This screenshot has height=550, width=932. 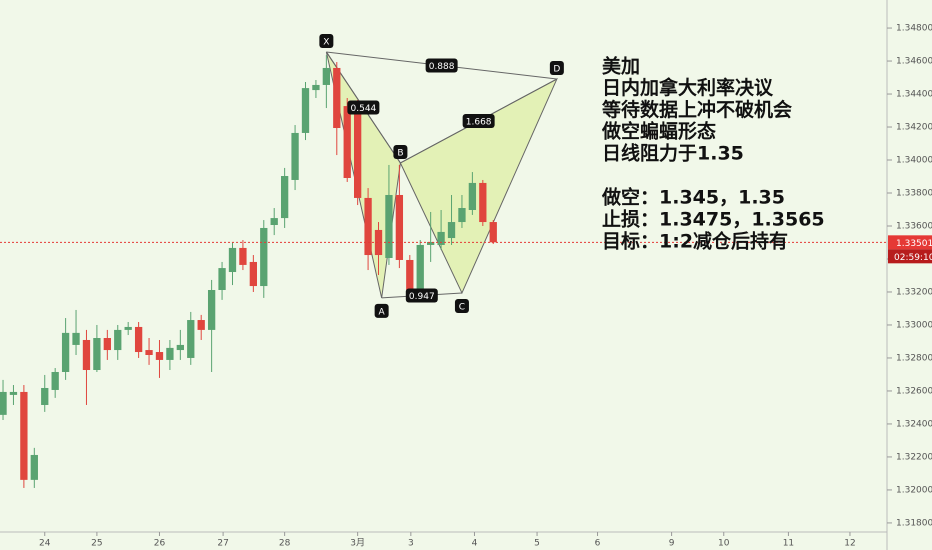 I want to click on ratio-label: 0.947, so click(x=422, y=297).